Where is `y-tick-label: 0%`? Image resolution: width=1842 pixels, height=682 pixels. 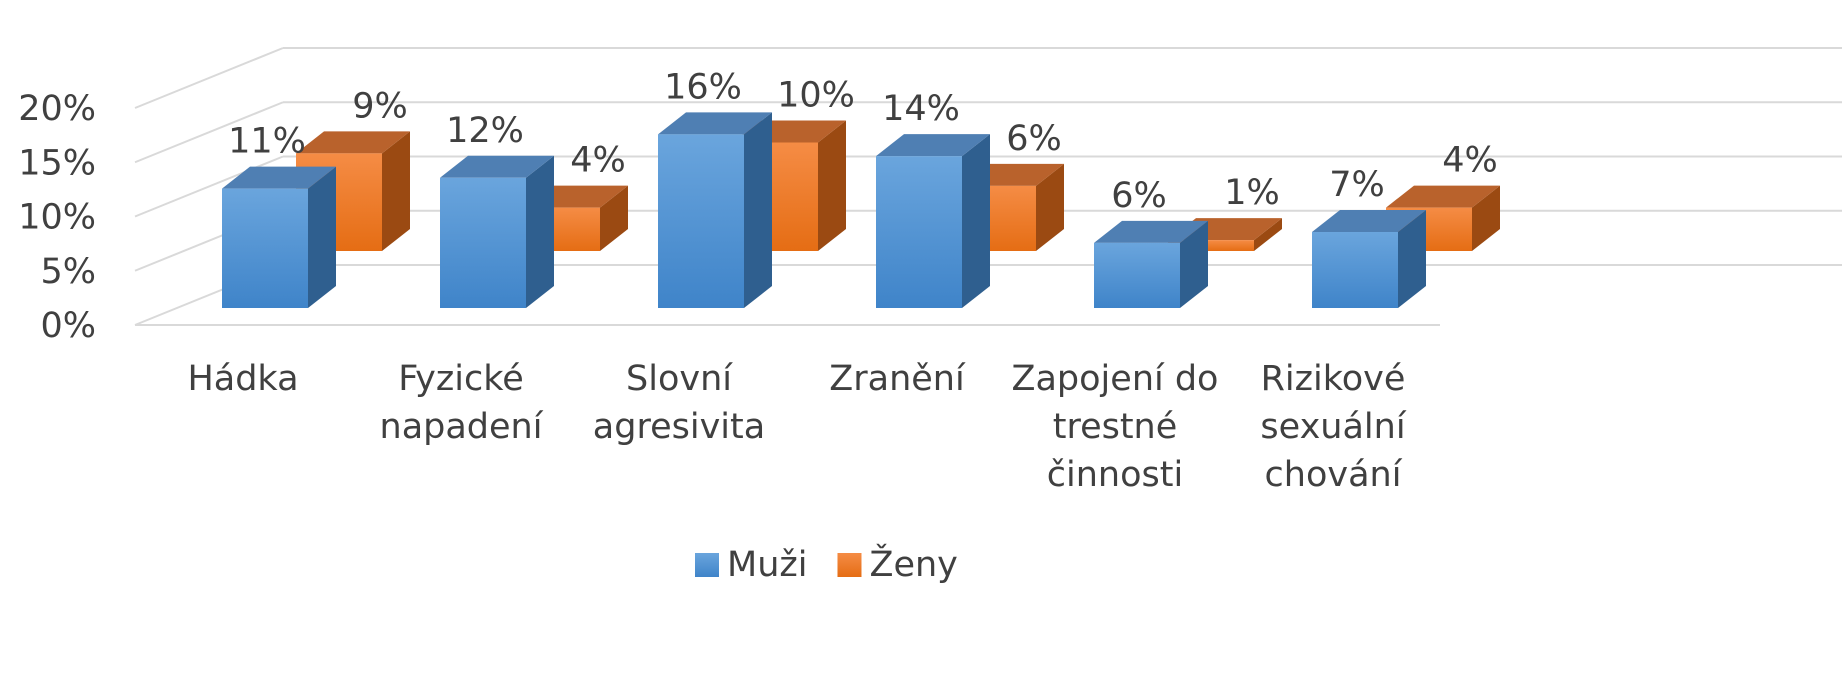
y-tick-label: 0% is located at coordinates (68, 326).